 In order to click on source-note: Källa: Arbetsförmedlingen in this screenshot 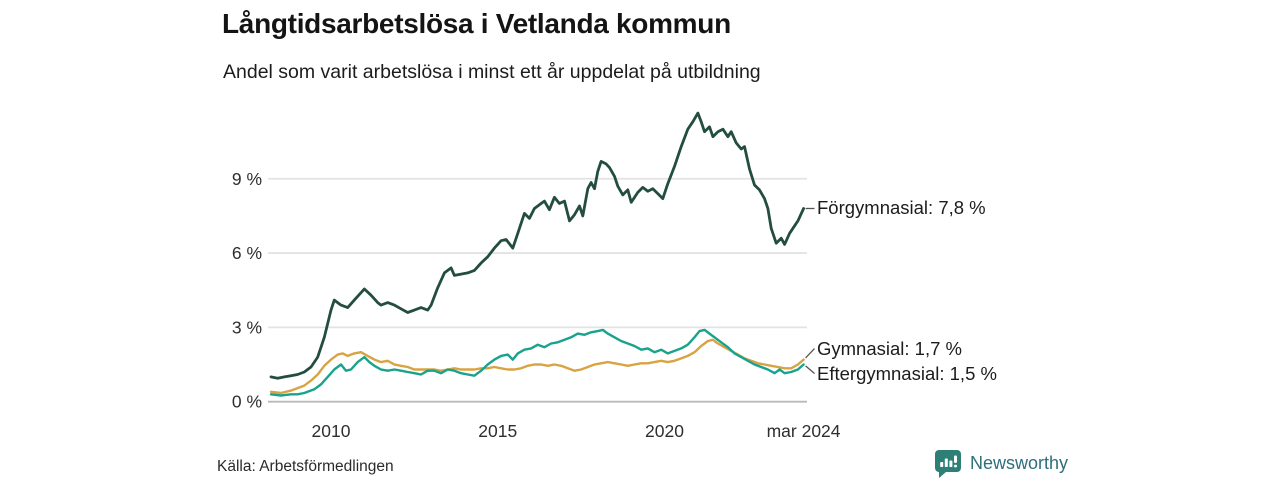, I will do `click(305, 466)`.